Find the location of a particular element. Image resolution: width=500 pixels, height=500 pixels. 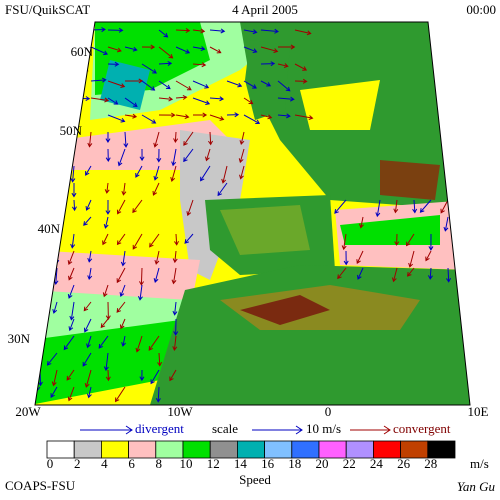

author: Yan Gu is located at coordinates (476, 486).